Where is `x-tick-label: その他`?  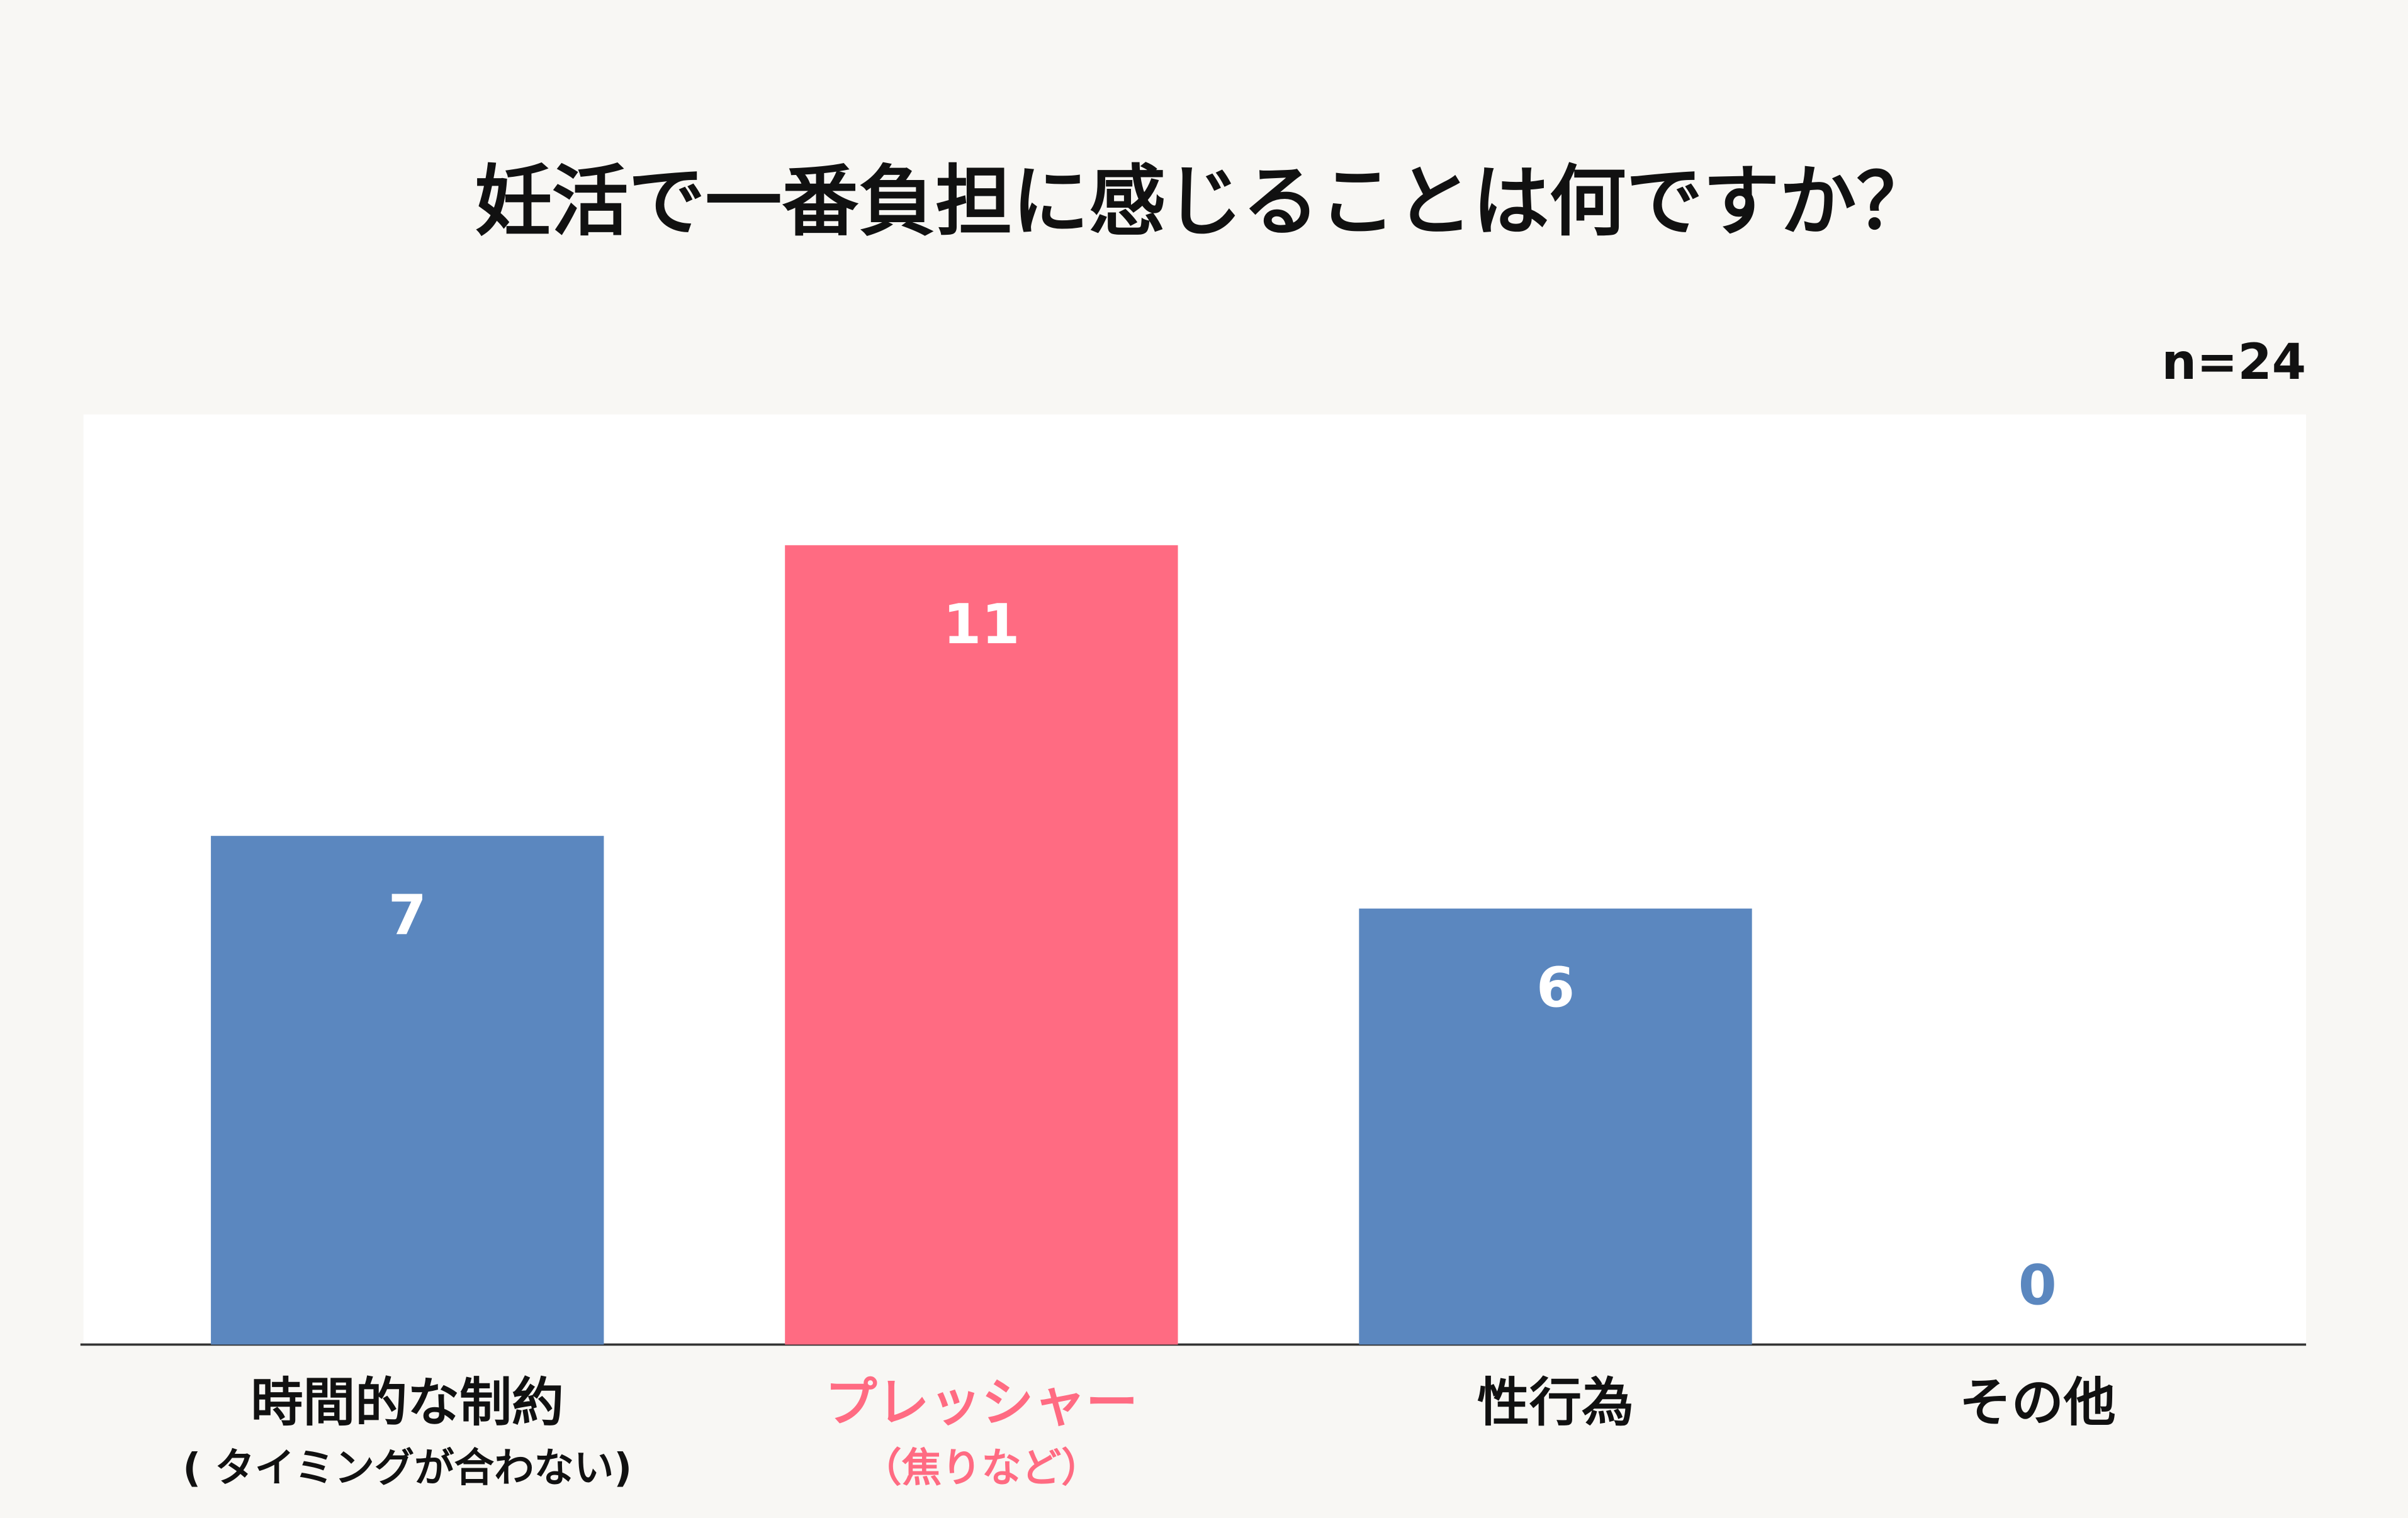
x-tick-label: その他 is located at coordinates (2037, 1402).